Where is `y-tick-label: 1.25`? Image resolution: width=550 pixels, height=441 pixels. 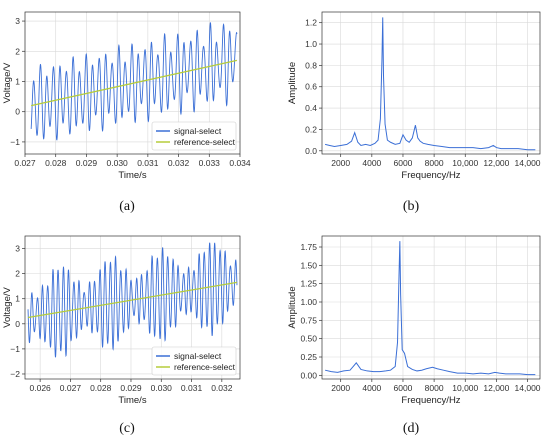
y-tick-label: 1.25 is located at coordinates (308, 284).